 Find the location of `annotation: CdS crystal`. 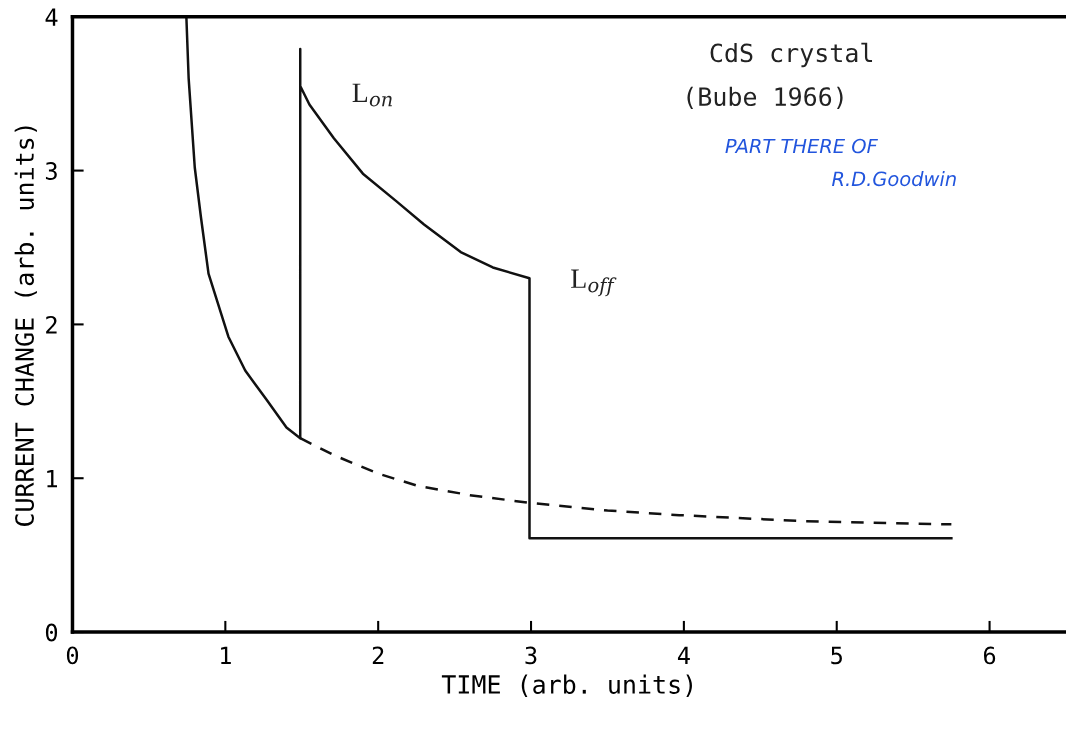

annotation: CdS crystal is located at coordinates (791, 55).